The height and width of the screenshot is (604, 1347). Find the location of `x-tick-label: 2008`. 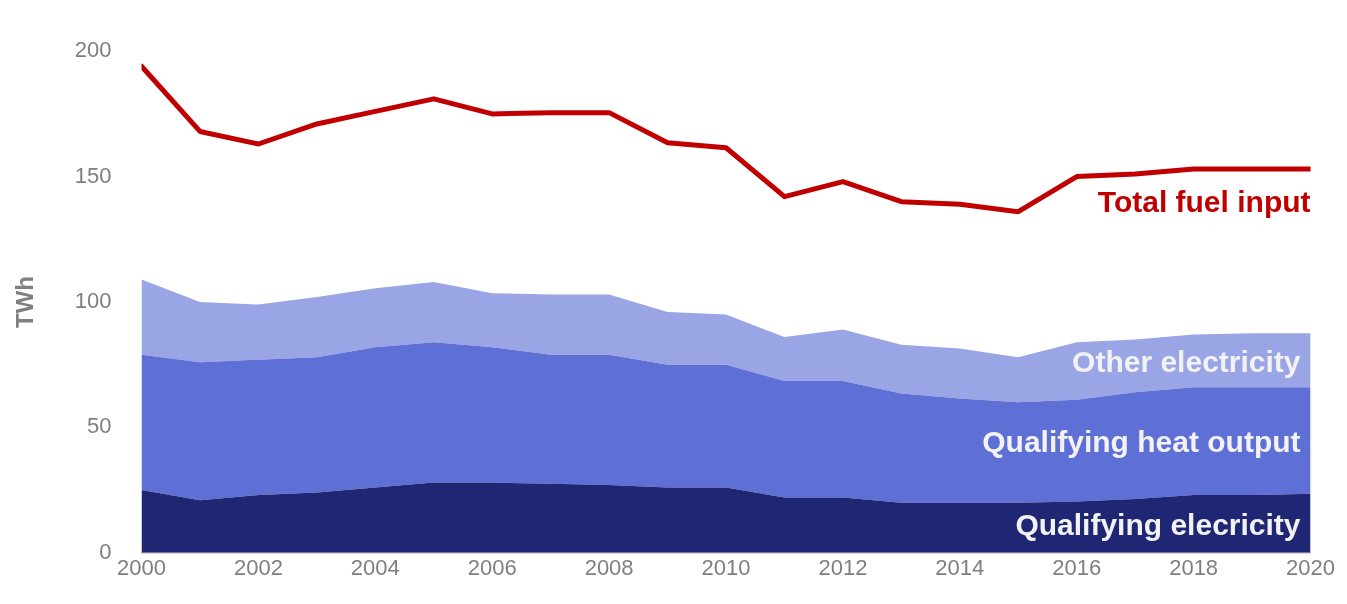

x-tick-label: 2008 is located at coordinates (609, 568).